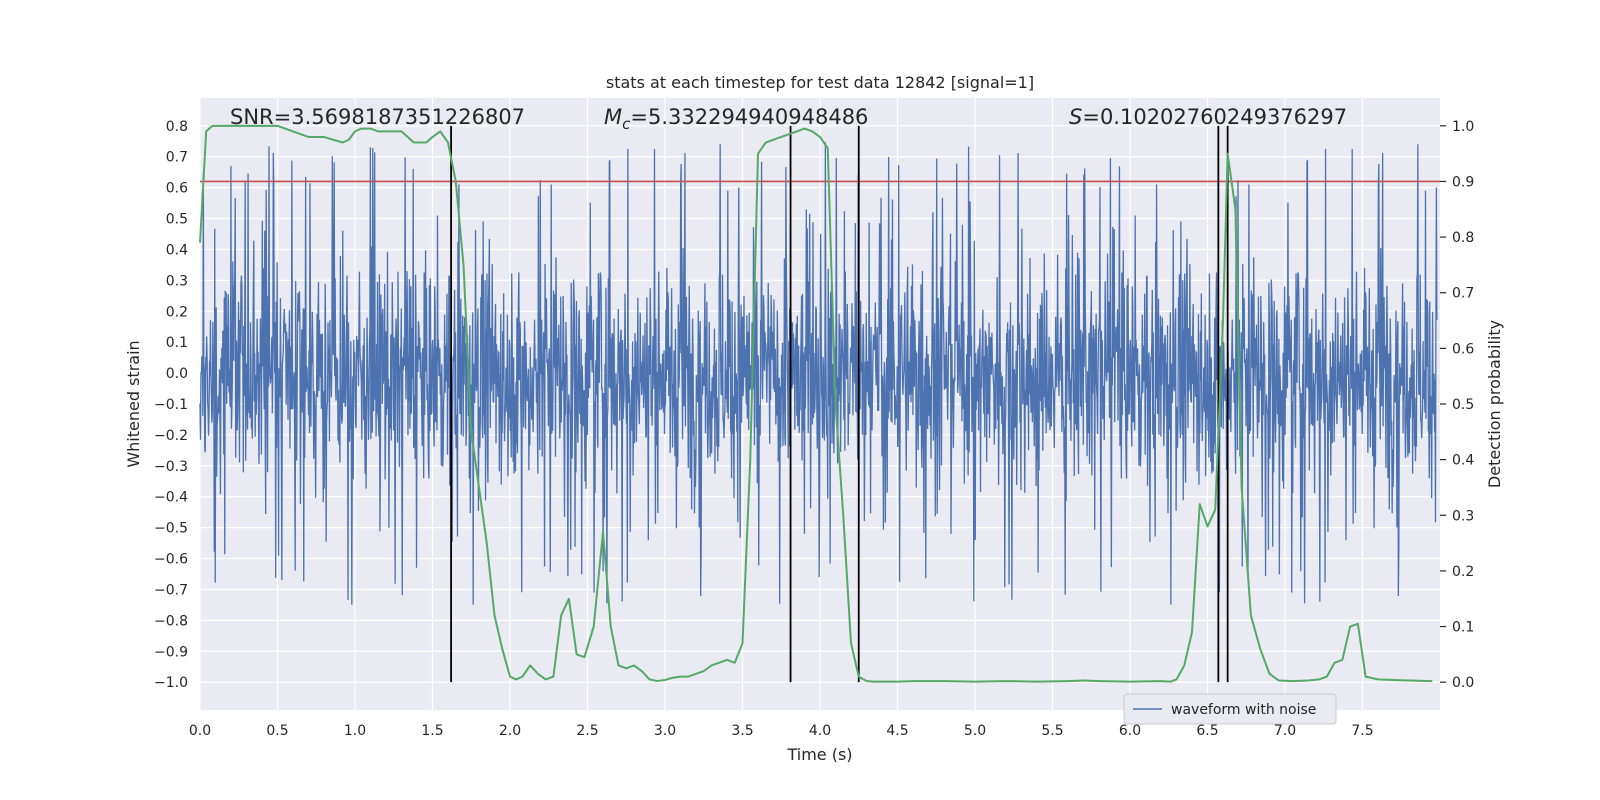 This screenshot has height=800, width=1600. What do you see at coordinates (432, 731) in the screenshot?
I see `x-tick-label-3: 1.5` at bounding box center [432, 731].